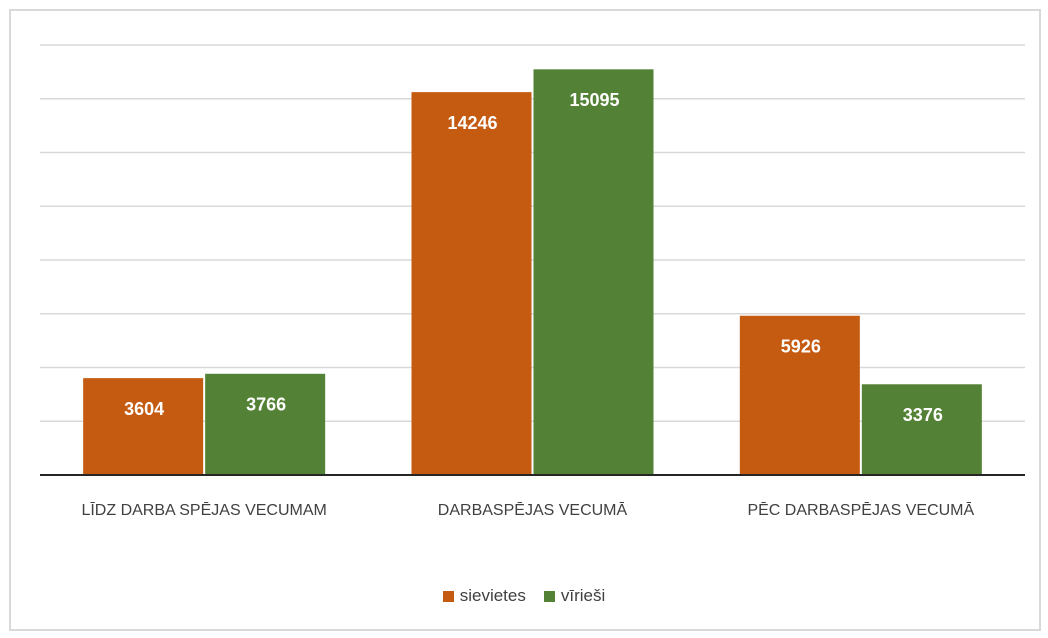 This screenshot has height=638, width=1048. What do you see at coordinates (472, 123) in the screenshot?
I see `data-label: 14246` at bounding box center [472, 123].